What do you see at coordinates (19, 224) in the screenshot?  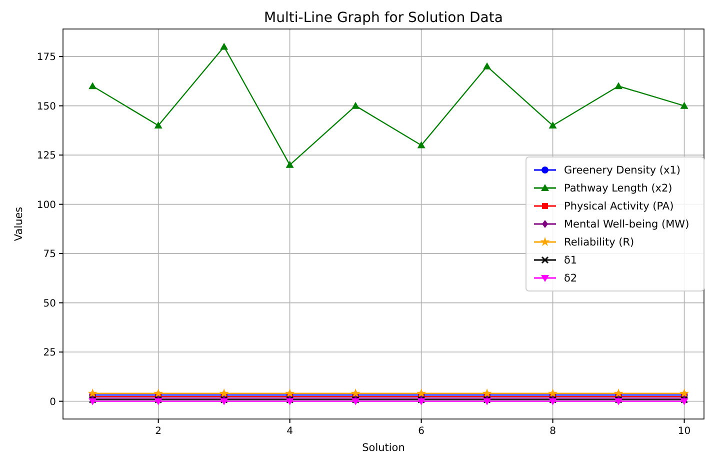 I see `y-axis-title: Values` at bounding box center [19, 224].